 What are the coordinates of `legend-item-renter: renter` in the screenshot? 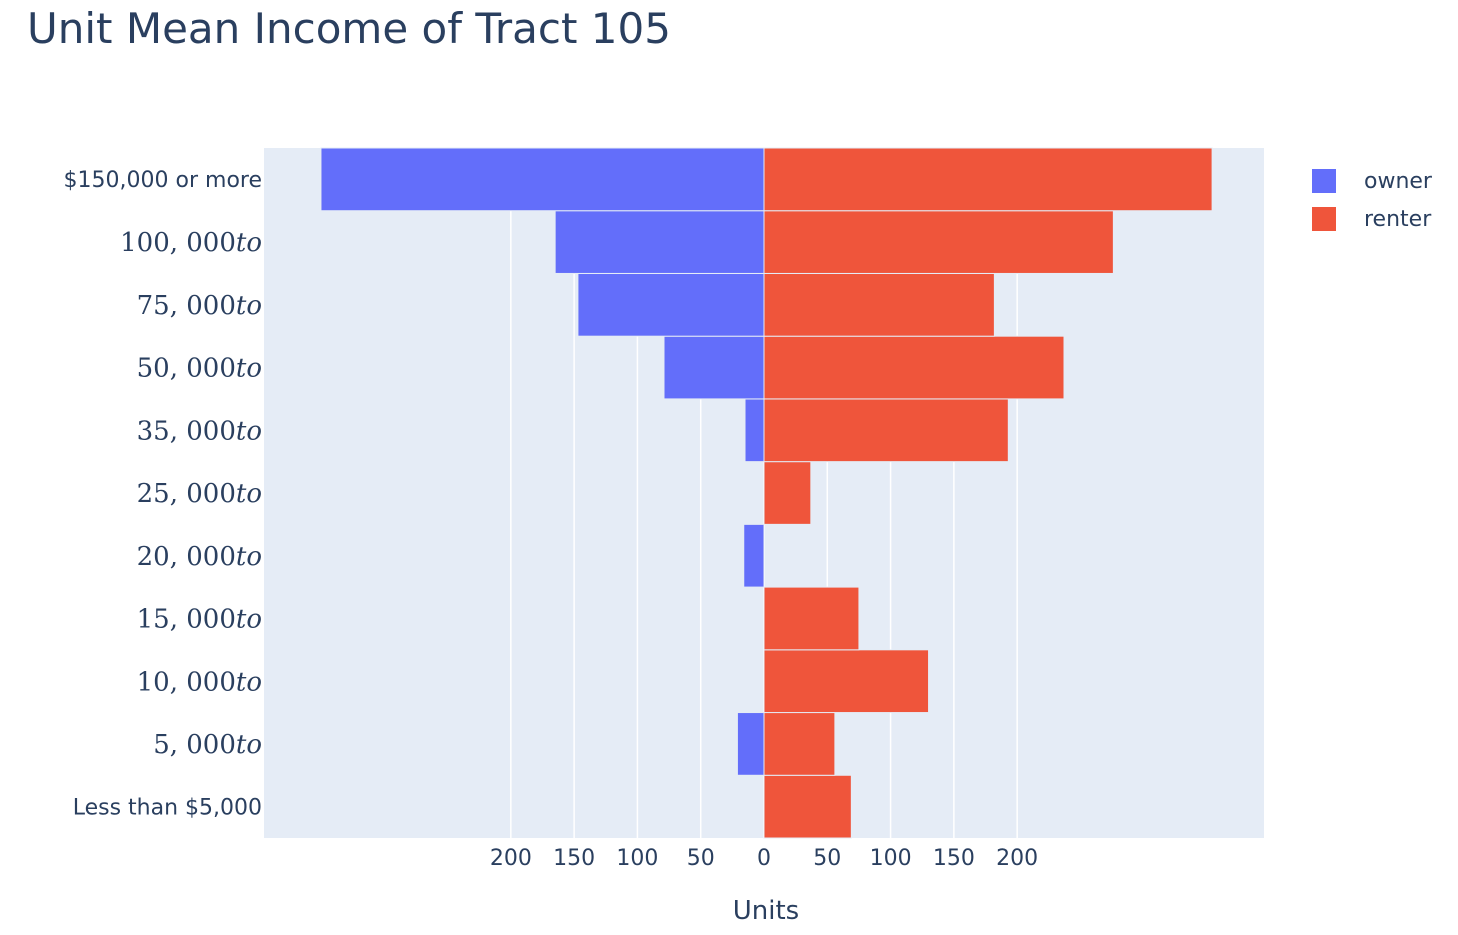 It's located at (1372, 219).